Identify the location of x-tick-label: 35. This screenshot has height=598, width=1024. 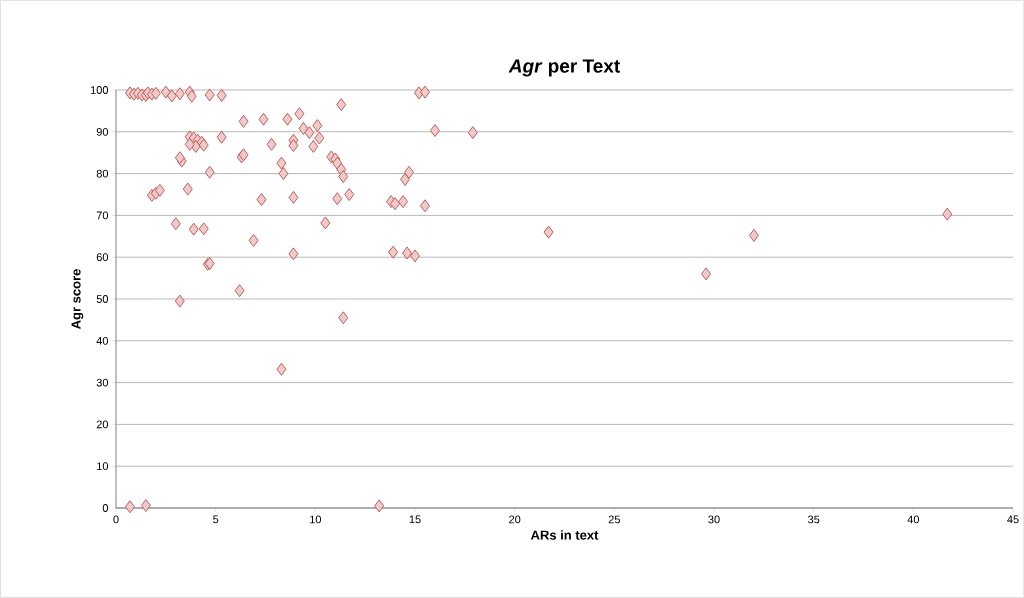
(813, 519).